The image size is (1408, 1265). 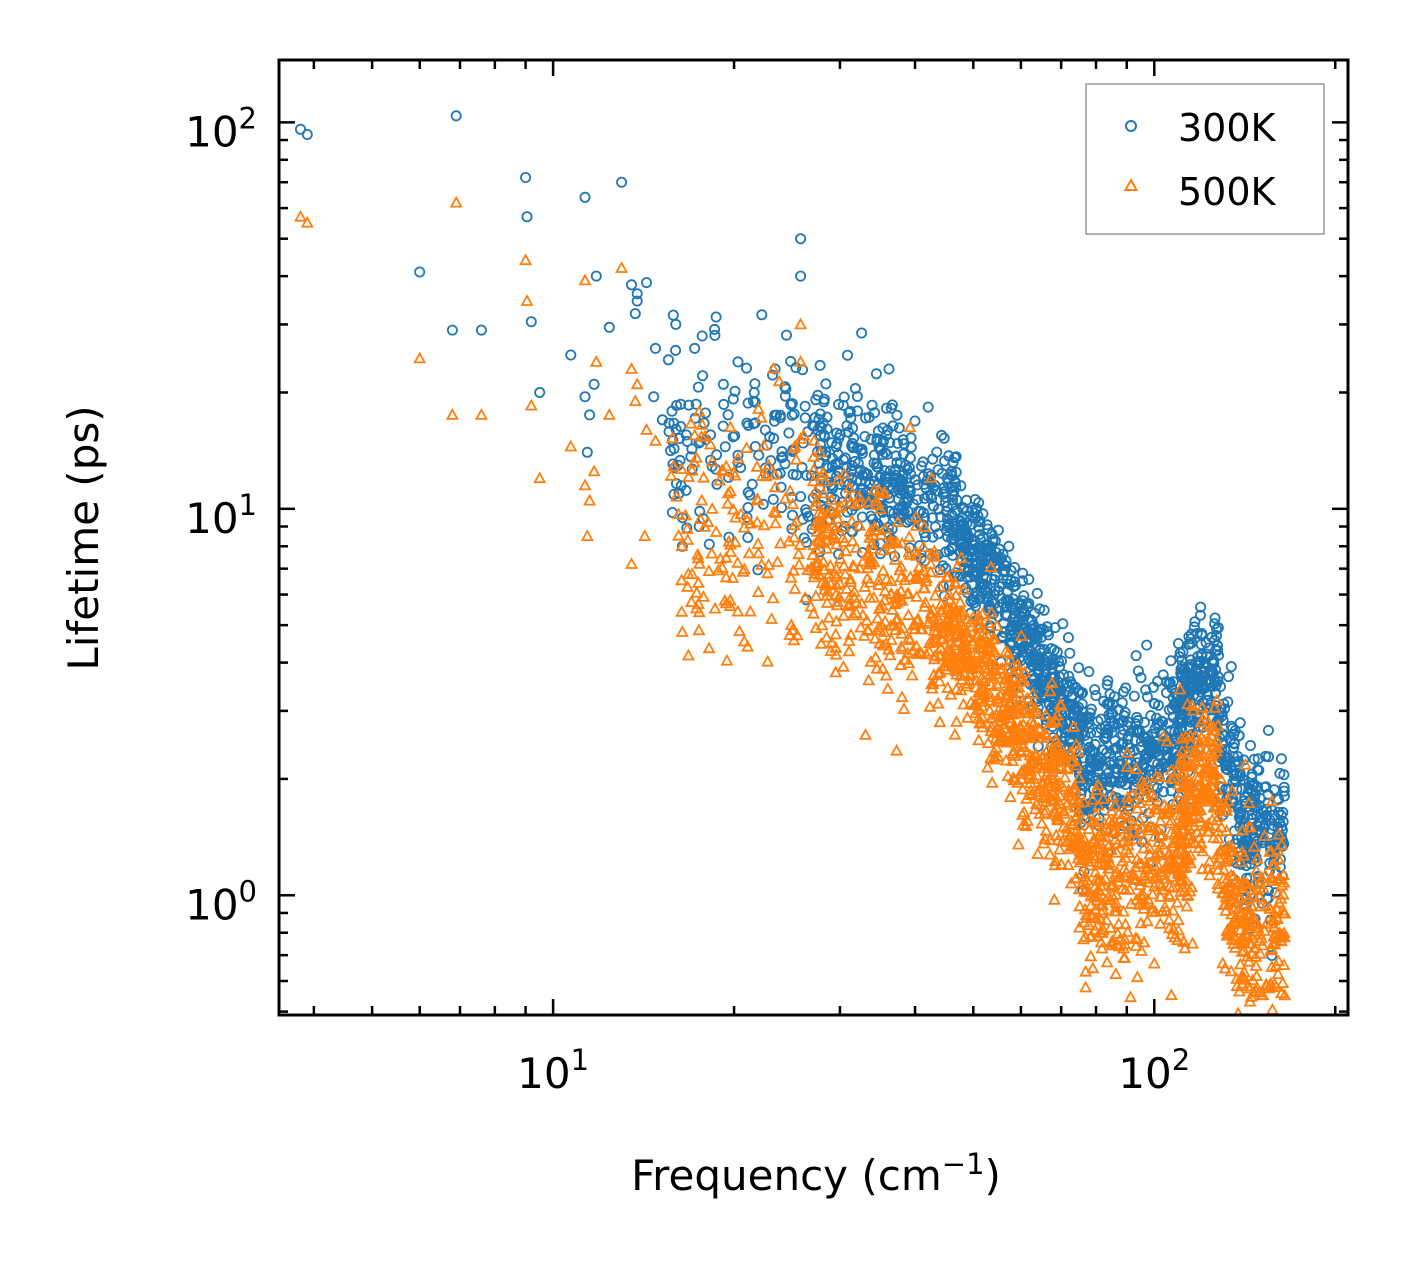 What do you see at coordinates (221, 515) in the screenshot?
I see `y-tick-label: 101` at bounding box center [221, 515].